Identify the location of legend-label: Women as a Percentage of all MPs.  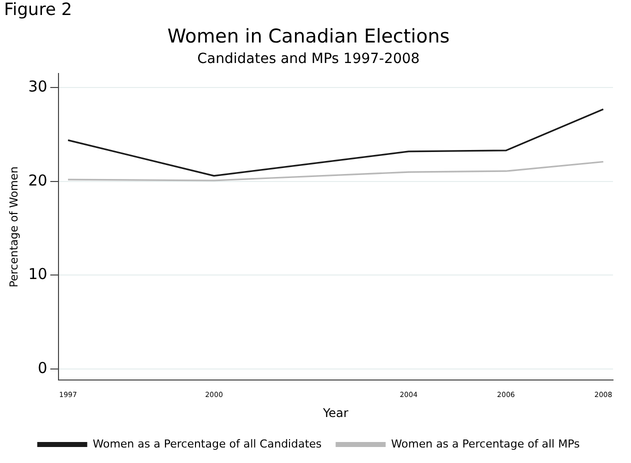
(485, 443).